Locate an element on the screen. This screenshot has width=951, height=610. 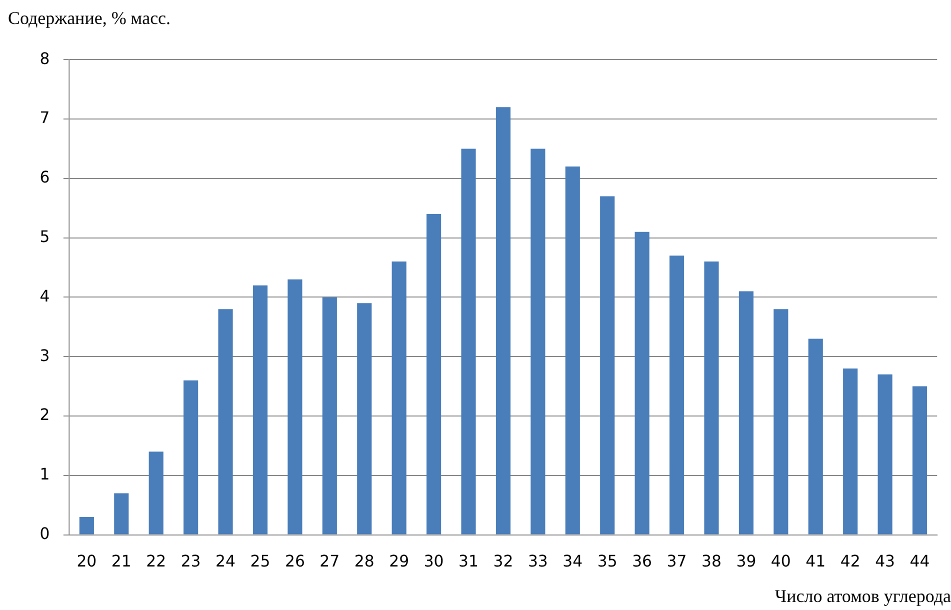
y-tick-label: 1 is located at coordinates (45, 474).